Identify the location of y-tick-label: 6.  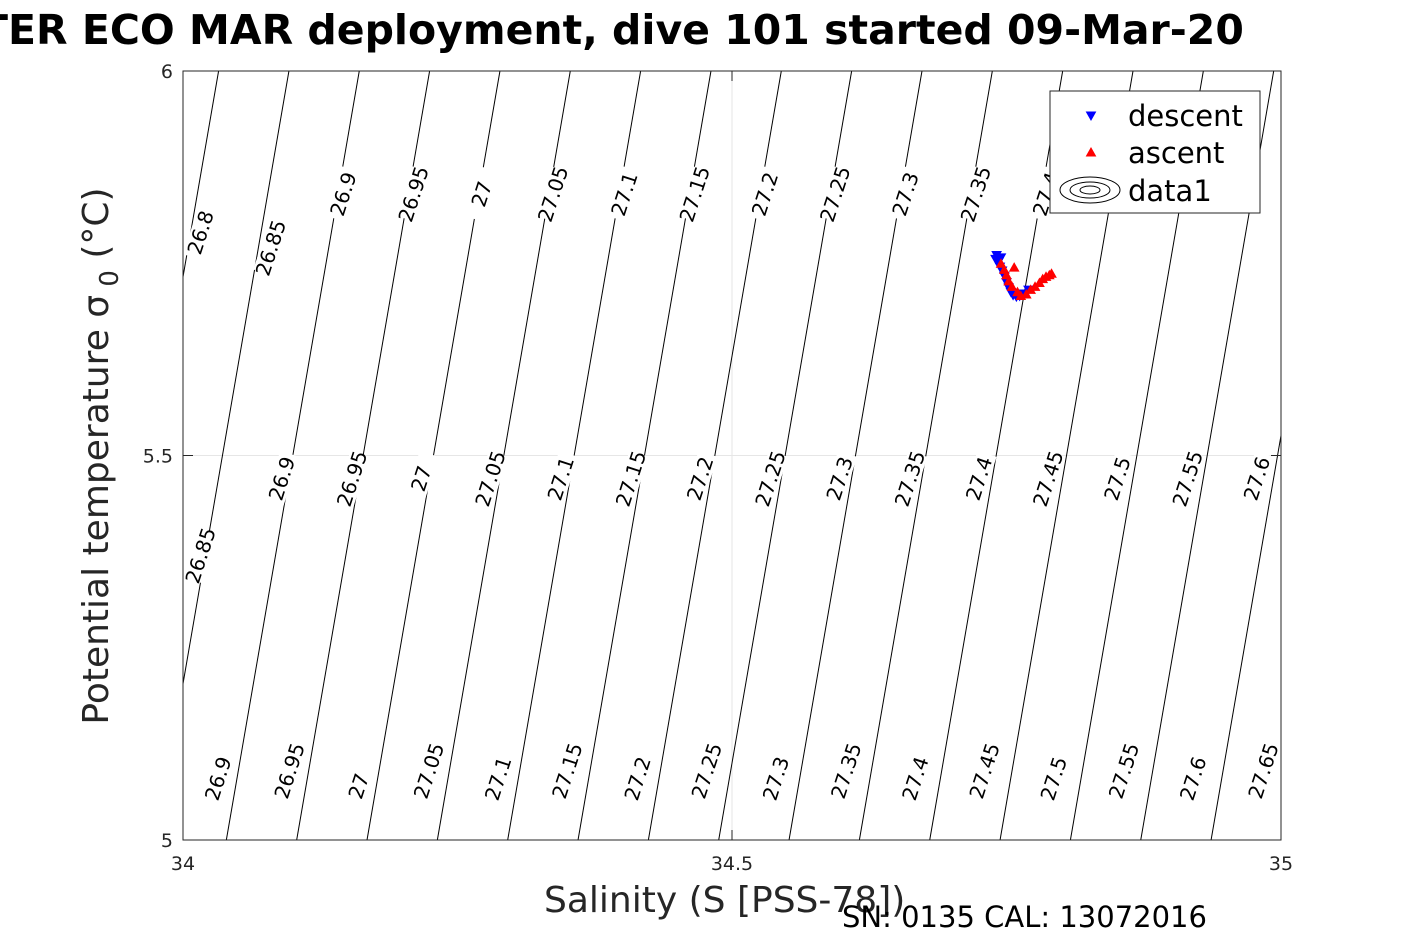
(167, 72).